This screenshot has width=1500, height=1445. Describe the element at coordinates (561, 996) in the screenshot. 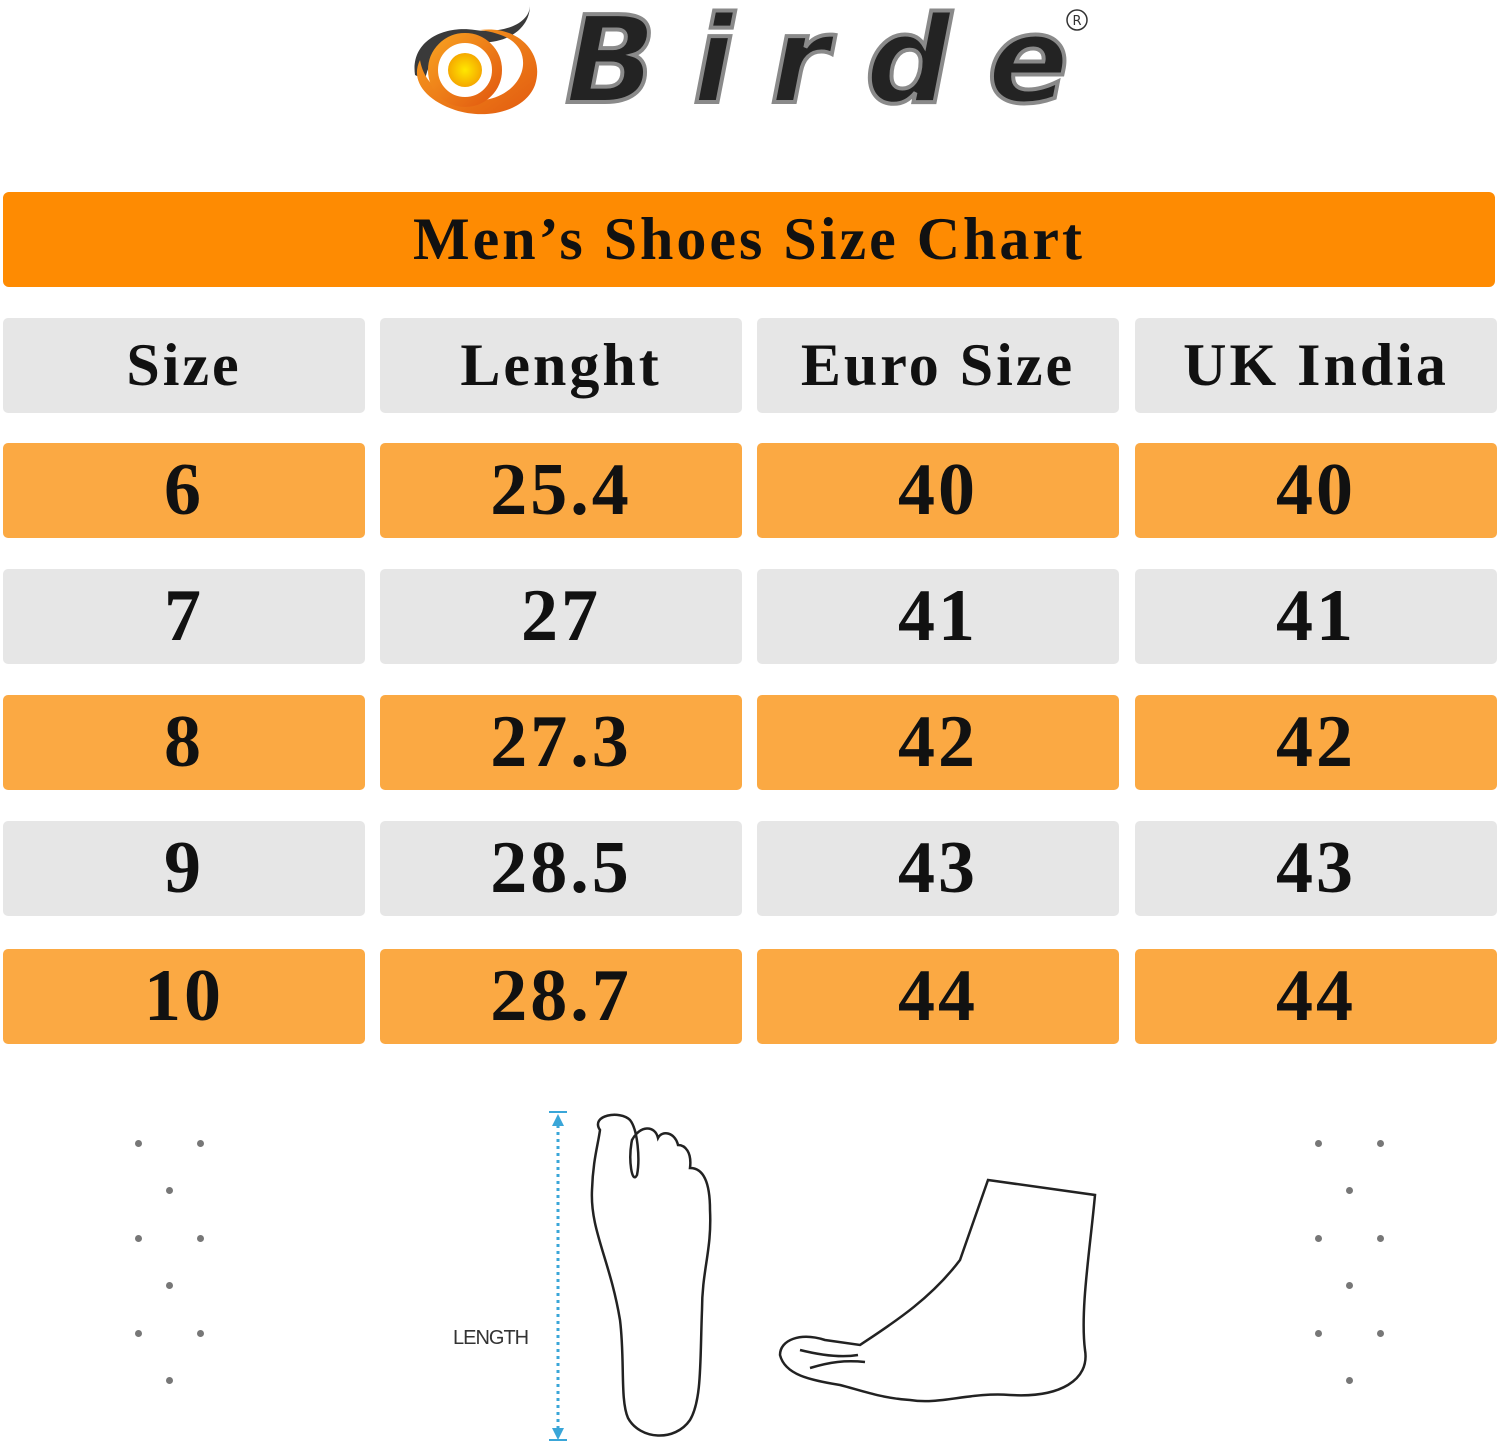

I see `table-cell-length: 28.7` at that location.